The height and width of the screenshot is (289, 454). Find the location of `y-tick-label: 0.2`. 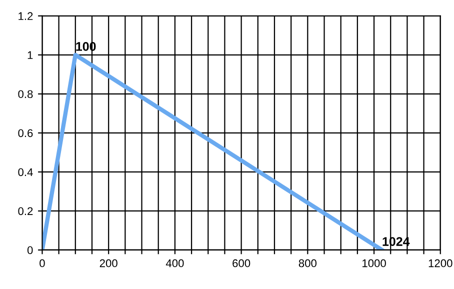

y-tick-label: 0.2 is located at coordinates (25, 211).